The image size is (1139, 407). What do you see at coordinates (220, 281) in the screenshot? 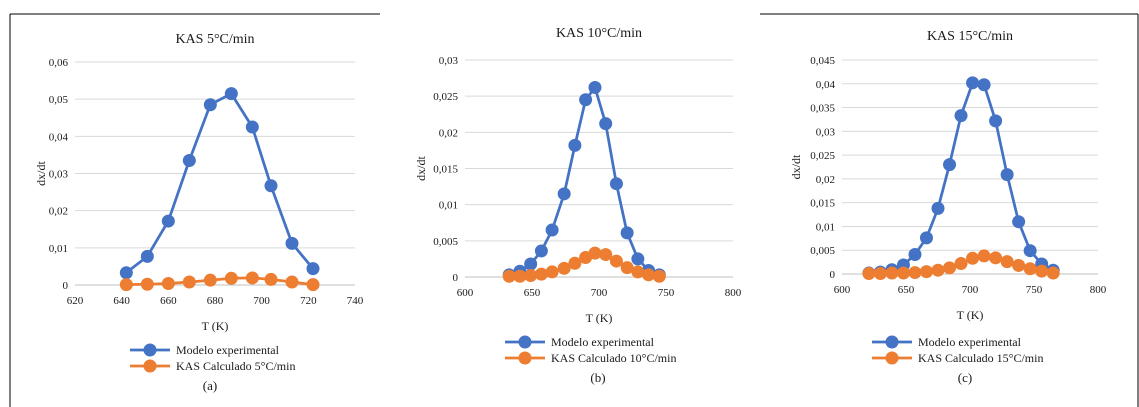
I see `series-line-calculated` at bounding box center [220, 281].